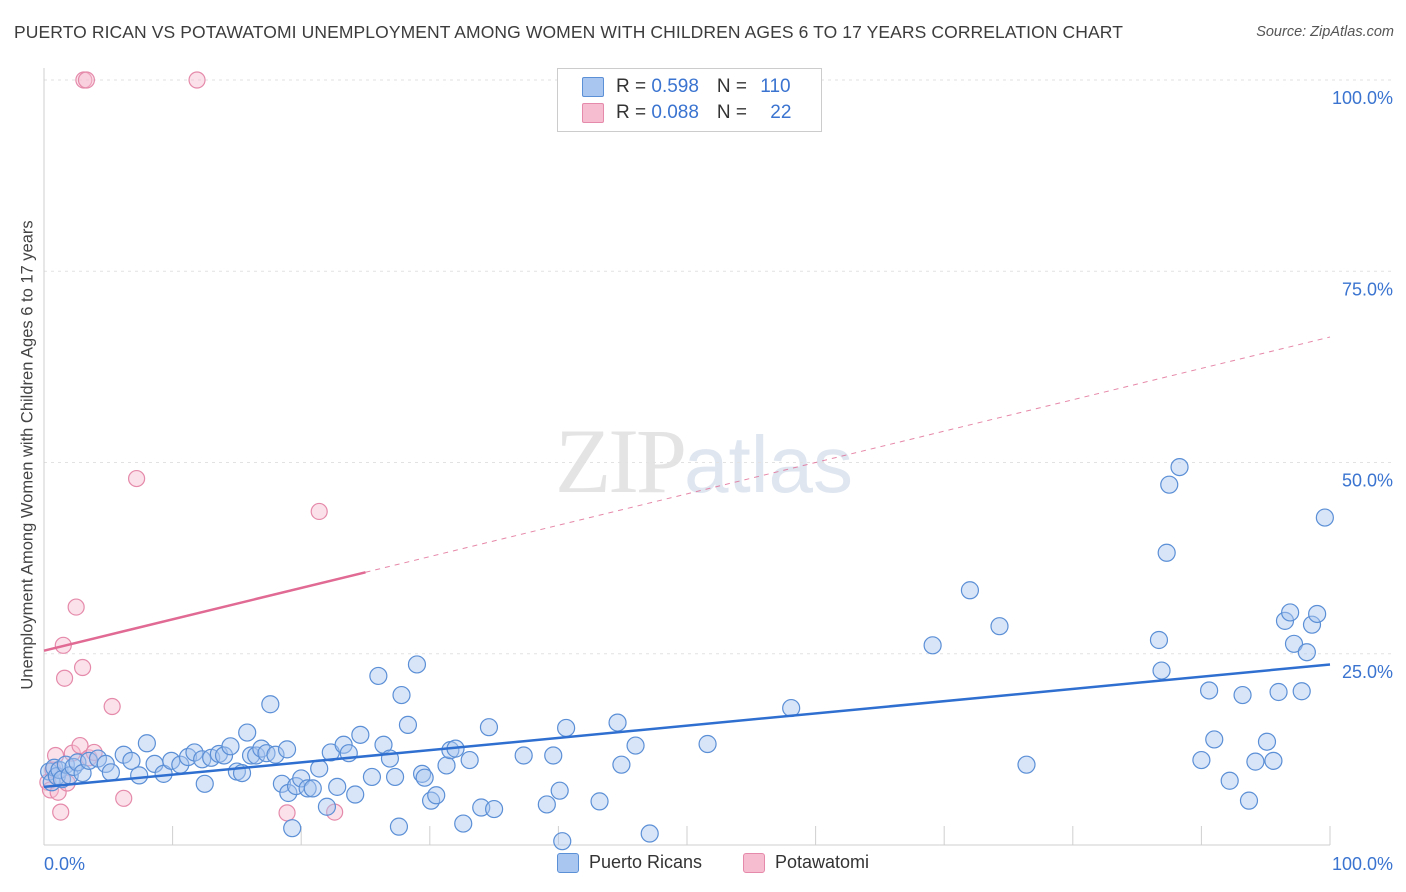 This screenshot has height=892, width=1406. Describe the element at coordinates (754, 862) in the screenshot. I see `legend-swatch-pink` at that location.